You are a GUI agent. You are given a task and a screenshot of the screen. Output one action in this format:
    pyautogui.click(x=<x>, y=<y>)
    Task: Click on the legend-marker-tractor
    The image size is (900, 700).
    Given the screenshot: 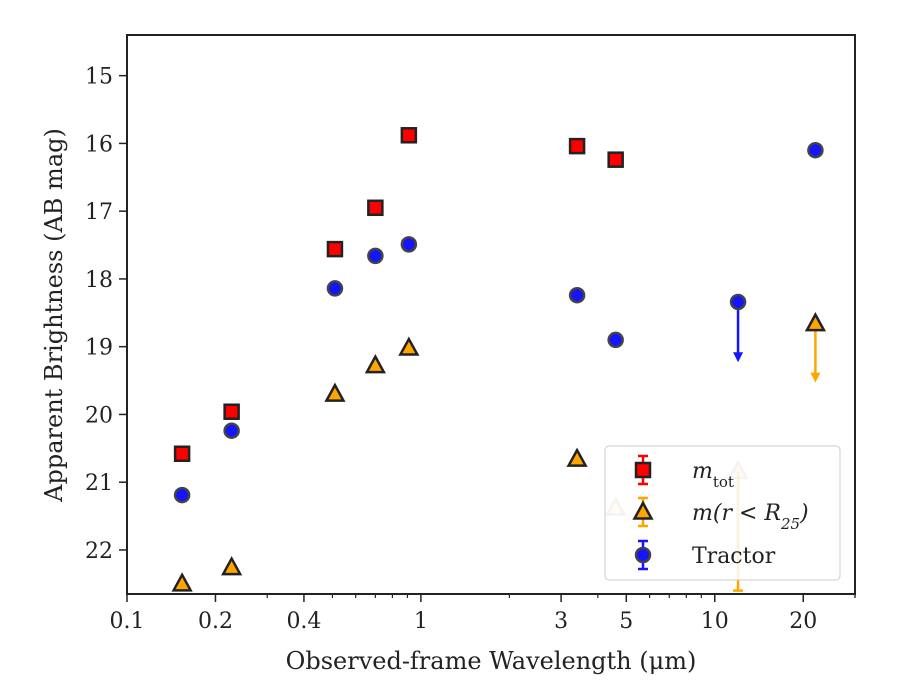 What is the action you would take?
    pyautogui.click(x=643, y=555)
    